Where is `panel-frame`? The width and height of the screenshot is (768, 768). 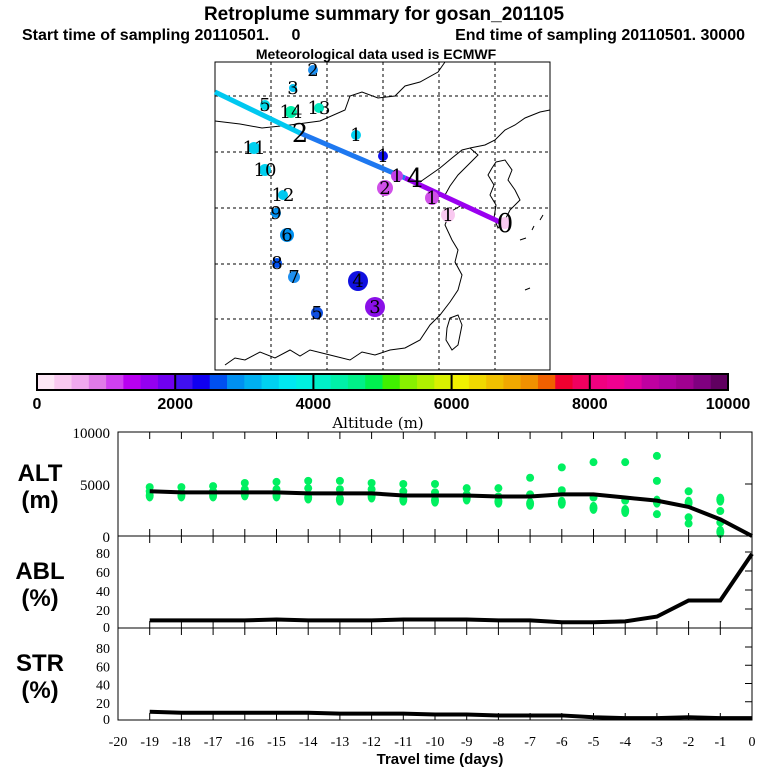 panel-frame is located at coordinates (435, 674).